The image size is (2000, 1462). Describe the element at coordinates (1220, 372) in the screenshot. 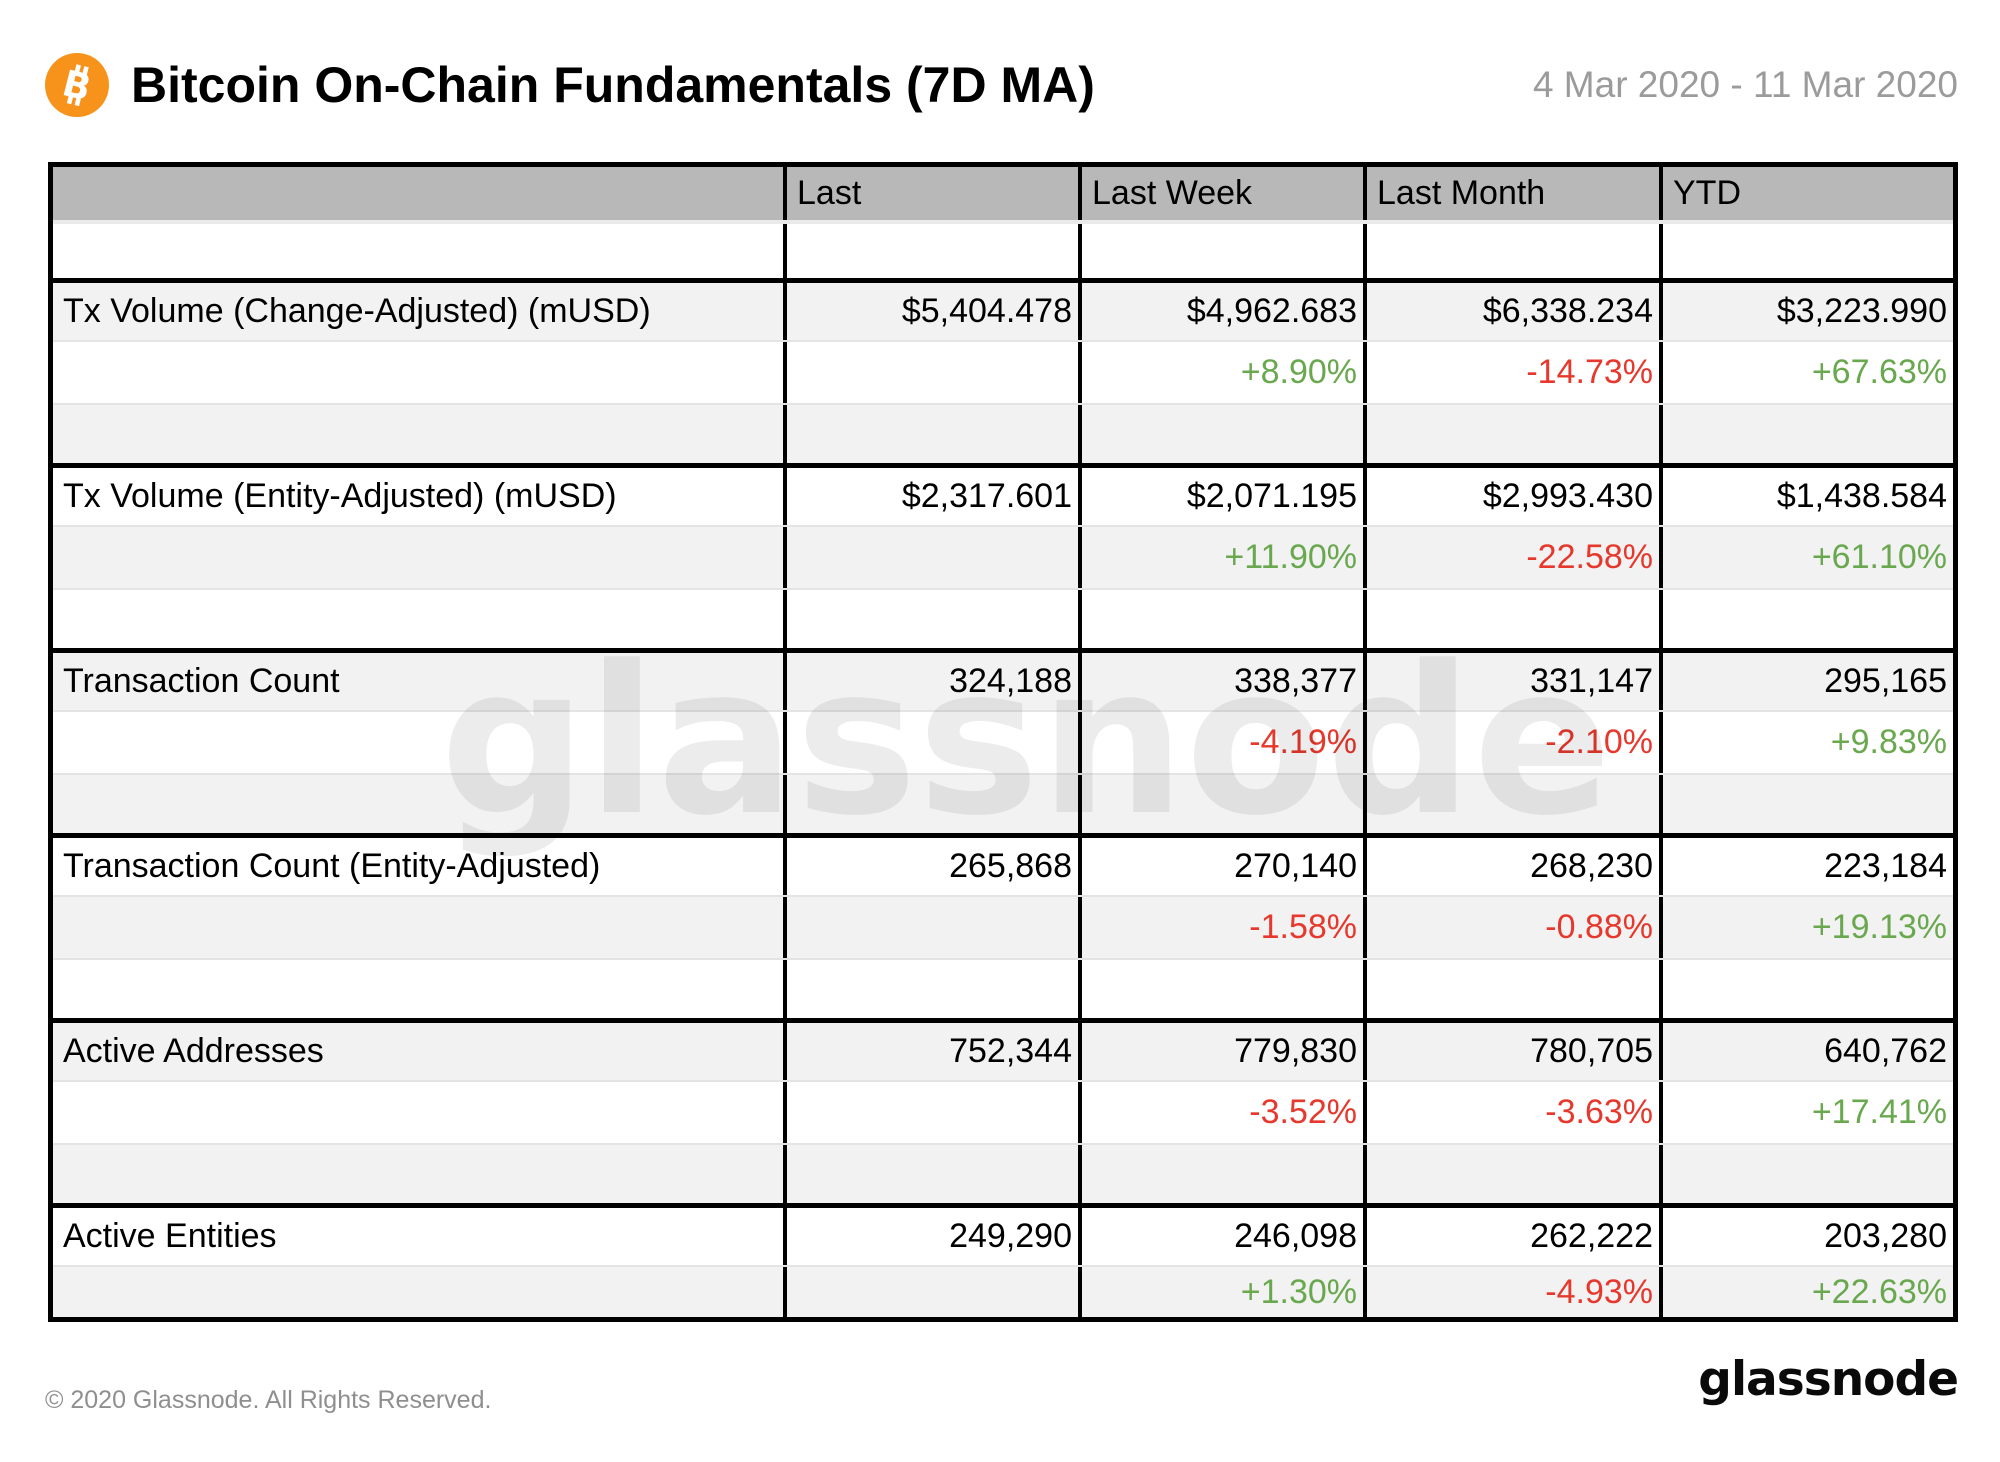

I see `change-value: +8.90%` at that location.